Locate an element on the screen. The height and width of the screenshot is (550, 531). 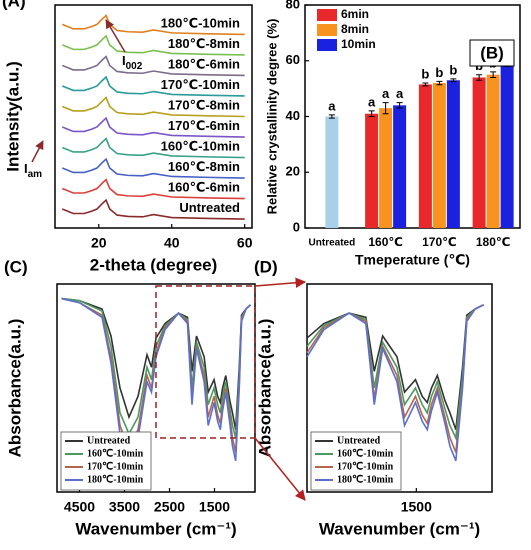
annotation-sub: am is located at coordinates (35, 174).